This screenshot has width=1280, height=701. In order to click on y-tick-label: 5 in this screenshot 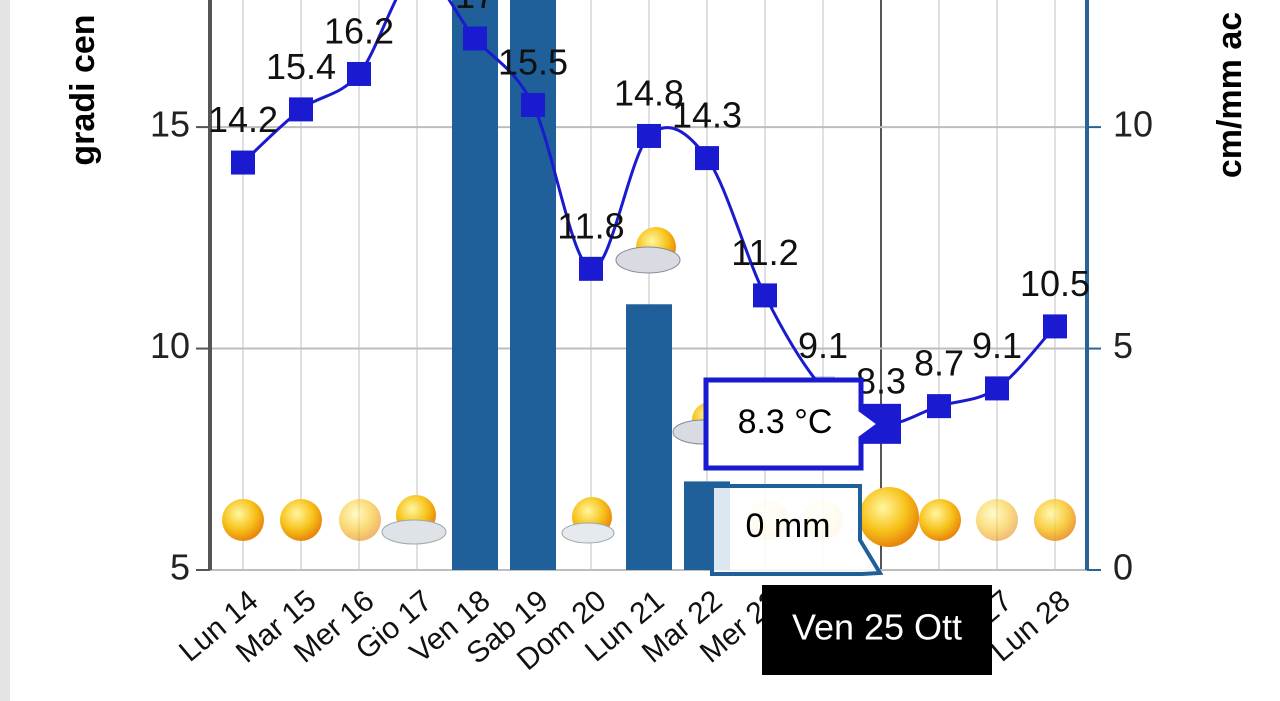, I will do `click(180, 567)`.